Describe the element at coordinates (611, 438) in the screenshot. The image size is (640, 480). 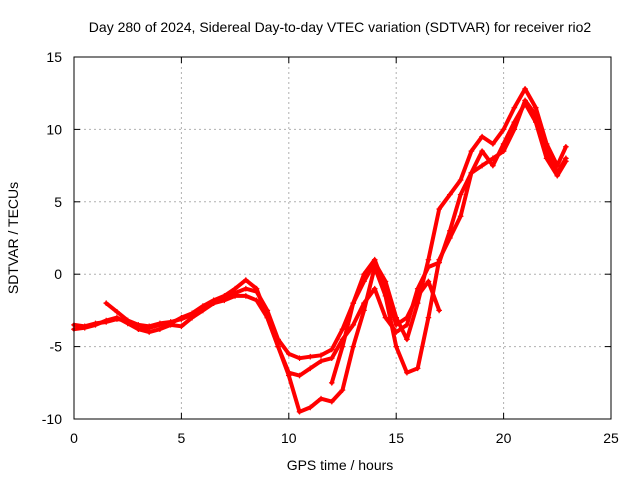
I see `x-tick-label: 25` at that location.